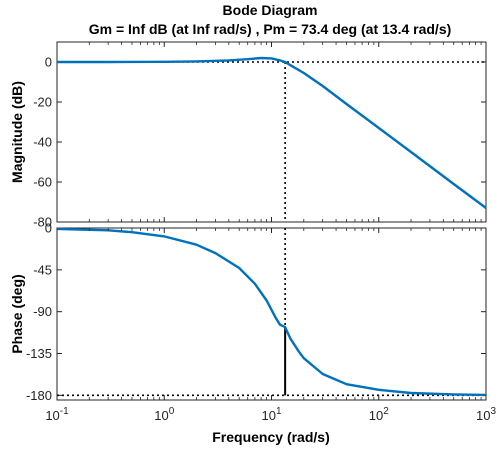  Describe the element at coordinates (39, 353) in the screenshot. I see `phase-y-tick-label: -135` at that location.